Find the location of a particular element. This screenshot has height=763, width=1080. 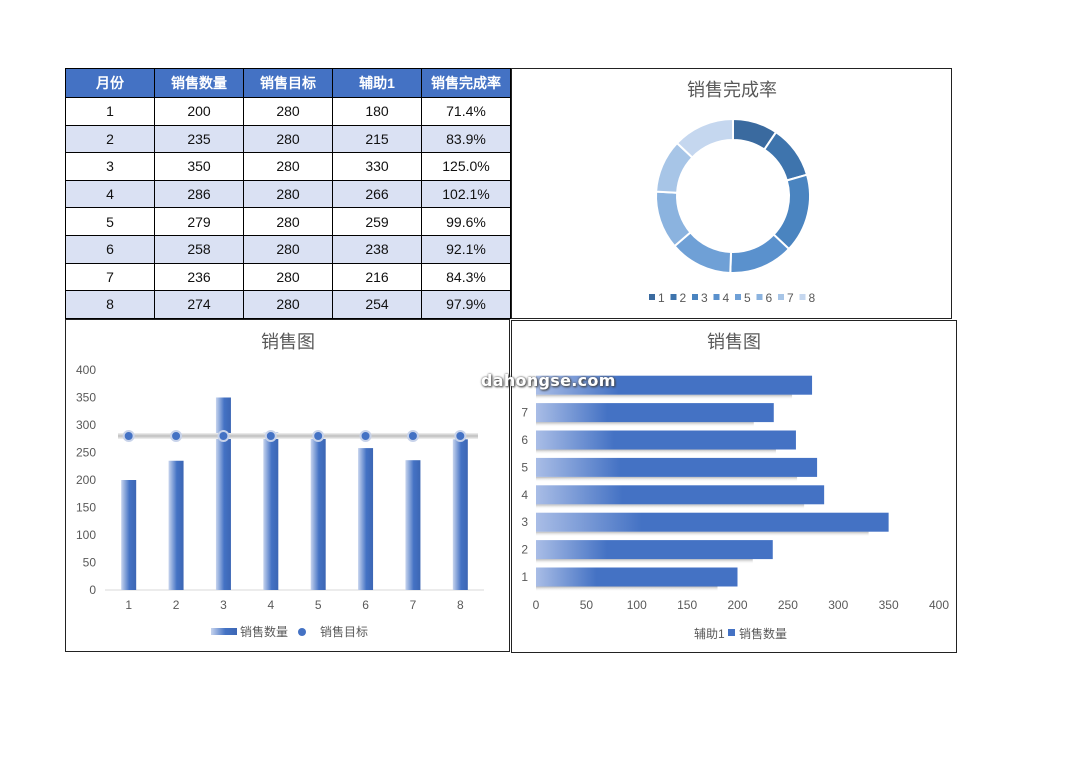

legend-label-4: 4 is located at coordinates (726, 298).